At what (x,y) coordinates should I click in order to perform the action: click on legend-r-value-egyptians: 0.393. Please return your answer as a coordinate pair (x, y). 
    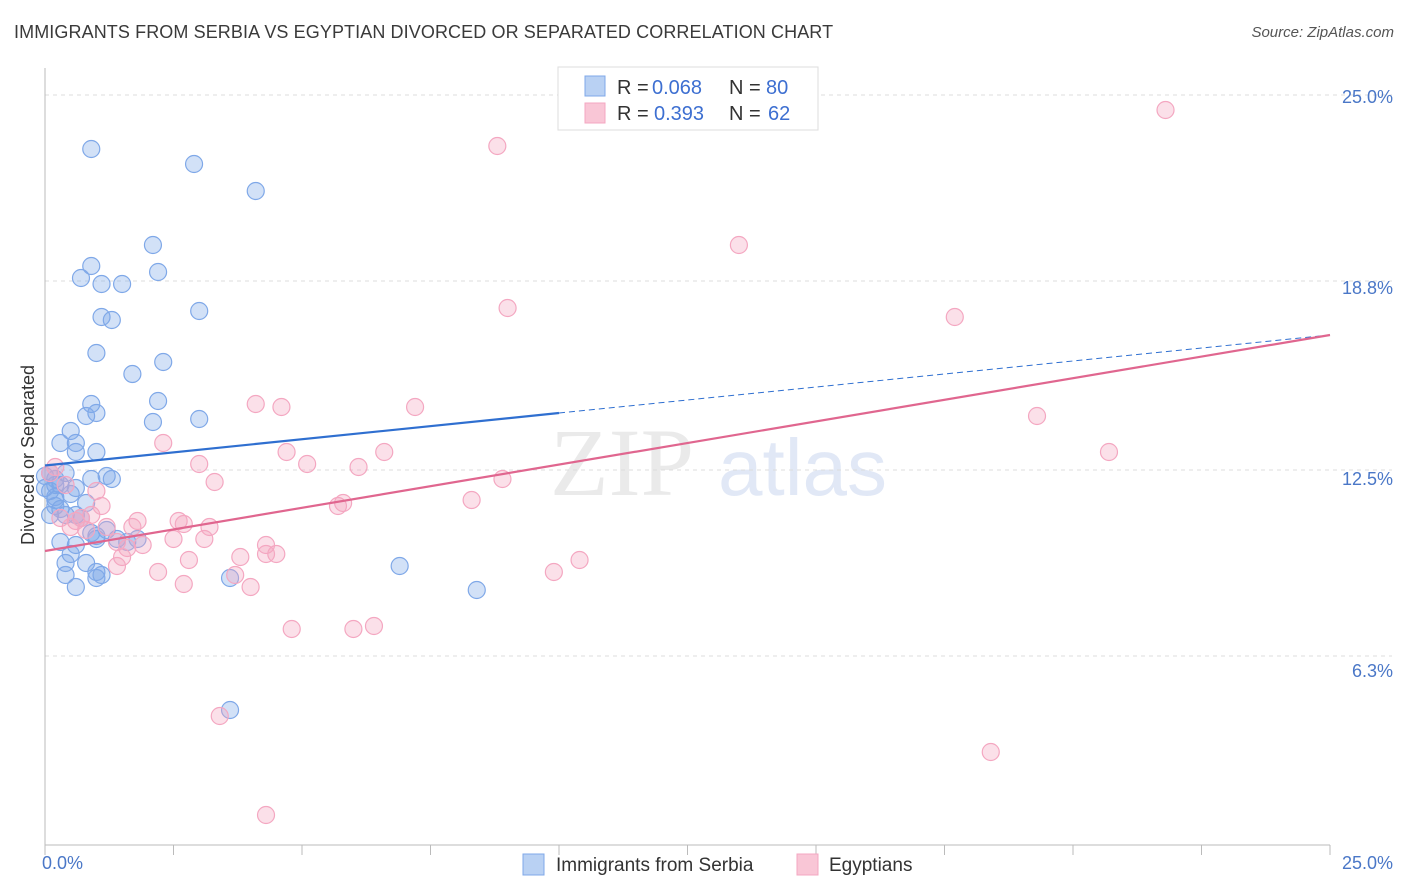
    Looking at the image, I should click on (679, 114).